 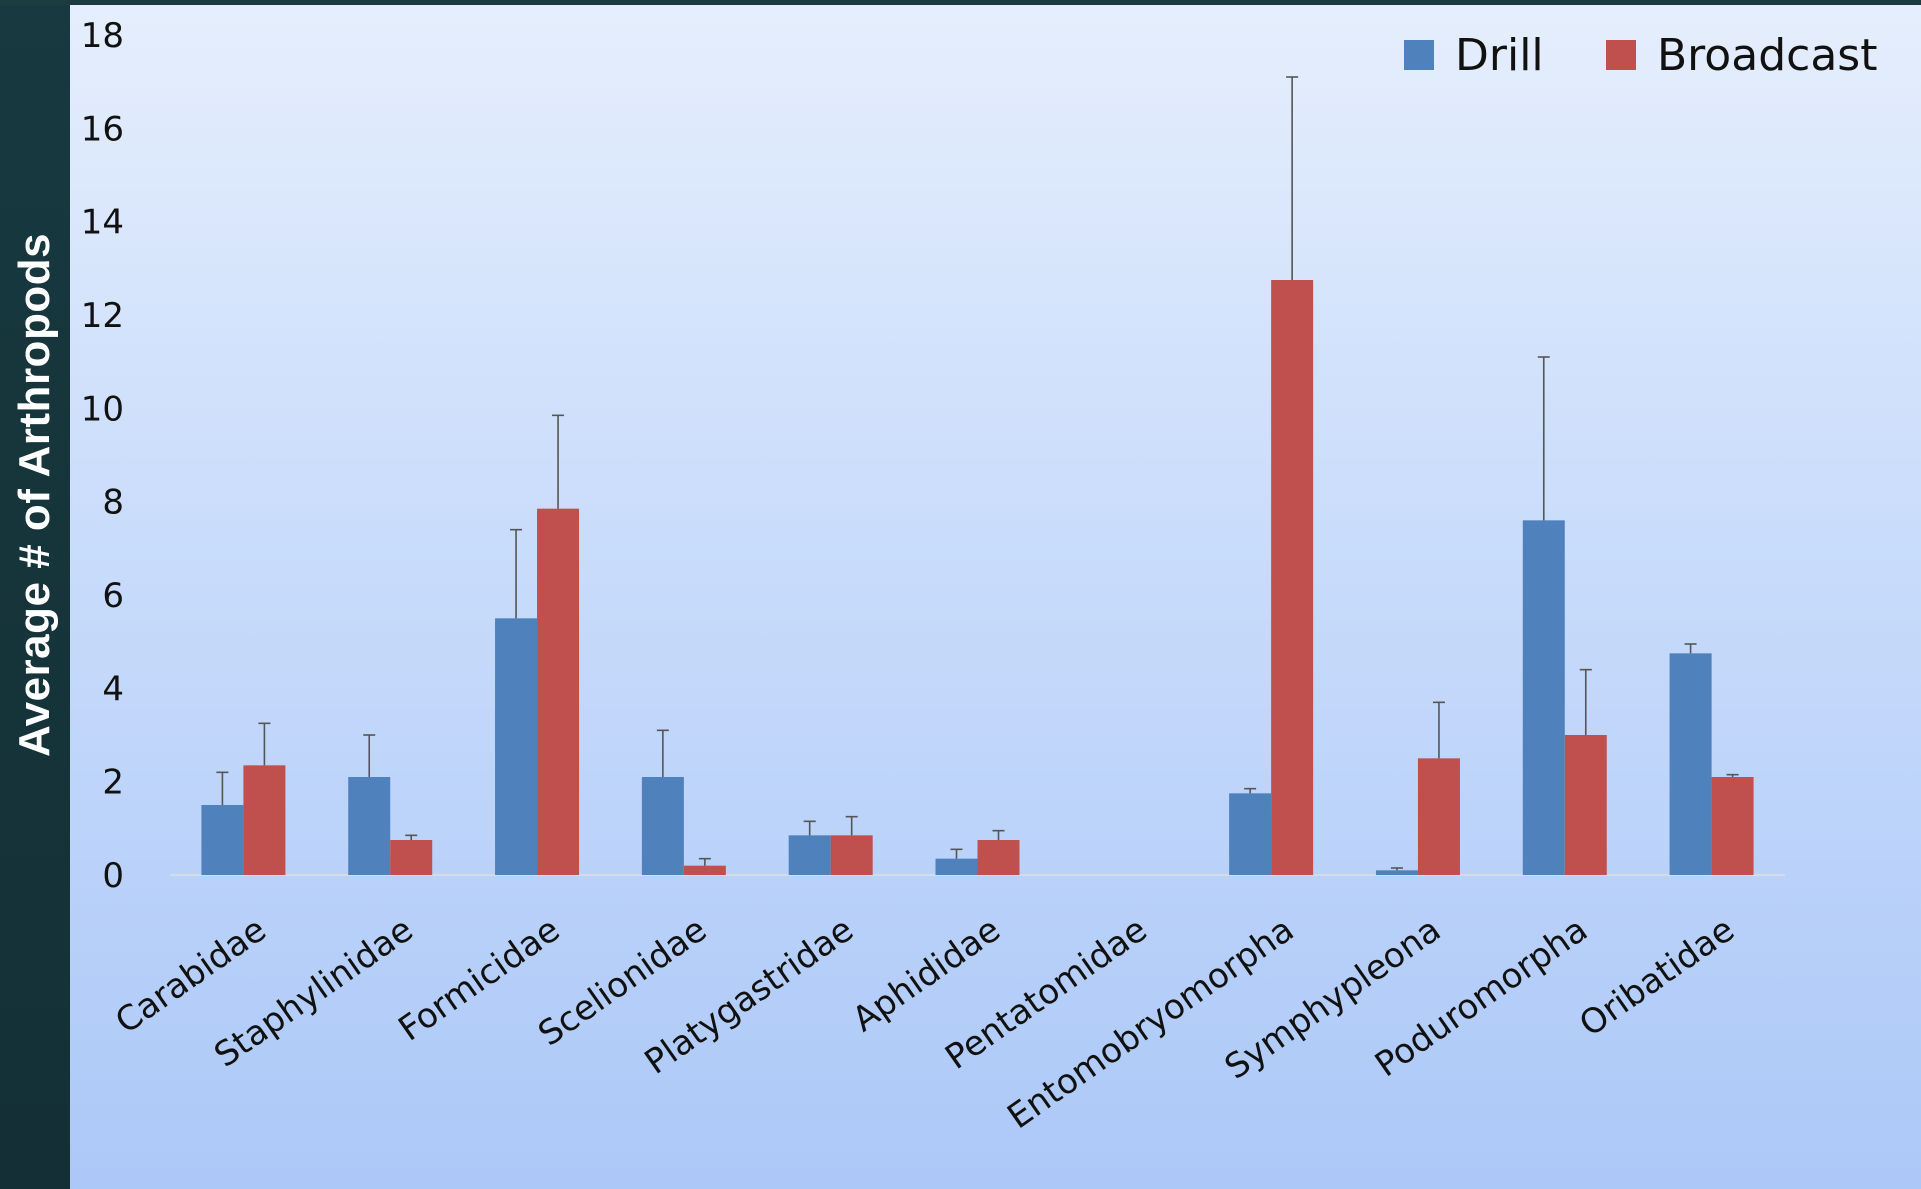 I want to click on y-tick-label: 8, so click(x=113, y=503).